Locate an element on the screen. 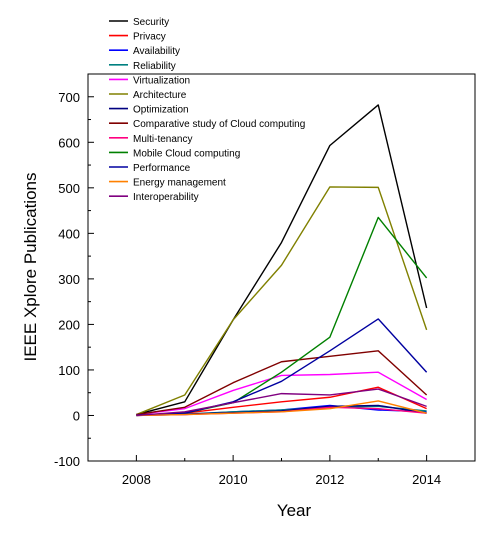  legend-label: Reliability is located at coordinates (154, 66).